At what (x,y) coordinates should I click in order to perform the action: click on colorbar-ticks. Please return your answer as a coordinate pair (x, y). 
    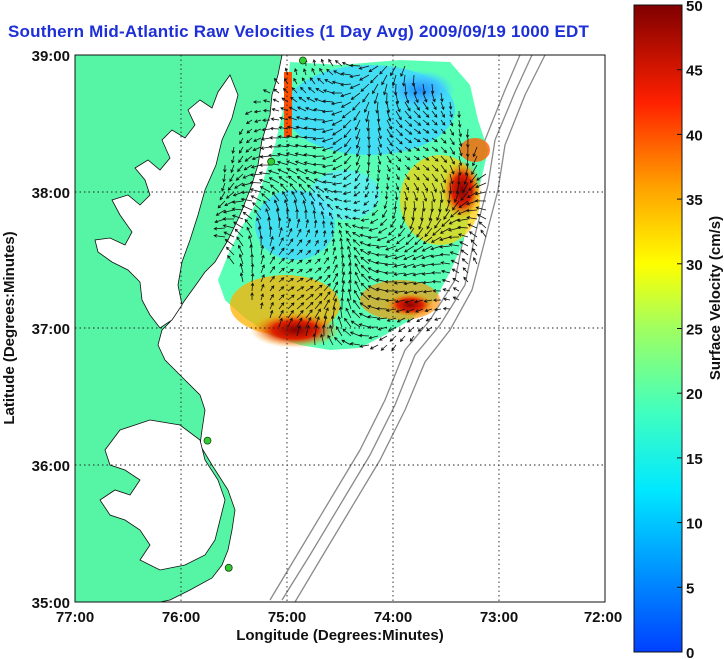
    Looking at the image, I should click on (679, 296).